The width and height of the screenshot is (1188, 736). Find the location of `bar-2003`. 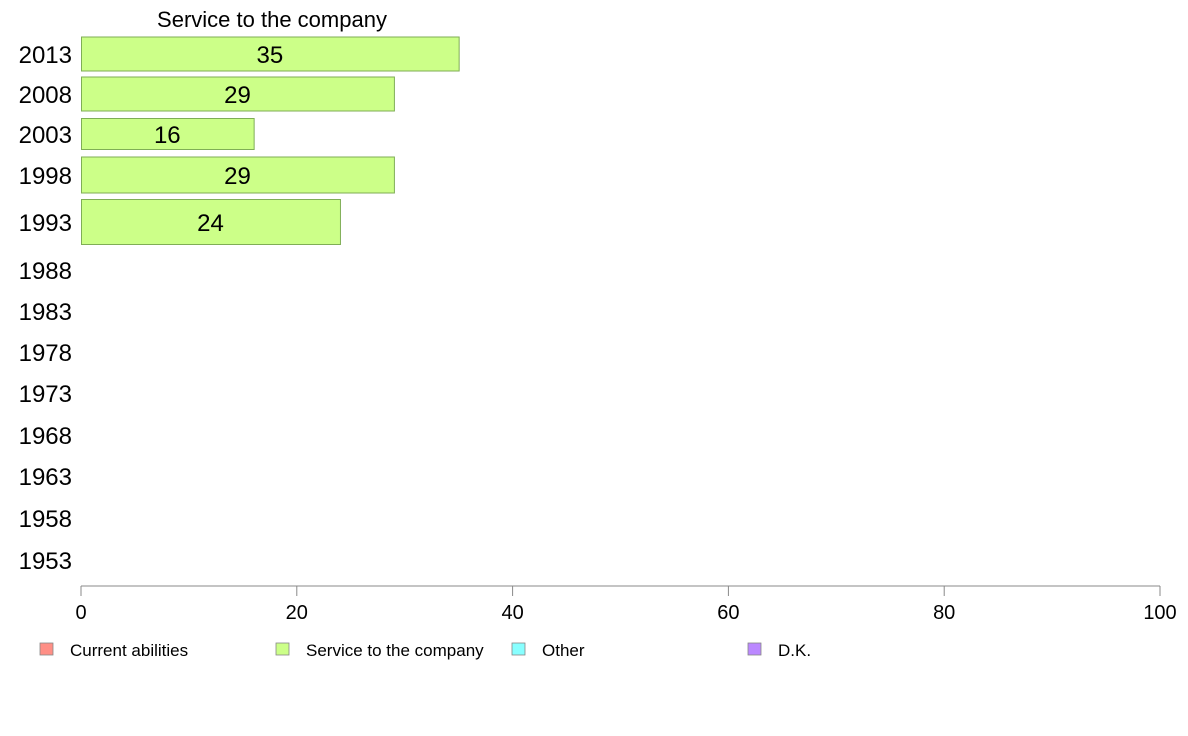

bar-2003 is located at coordinates (168, 134).